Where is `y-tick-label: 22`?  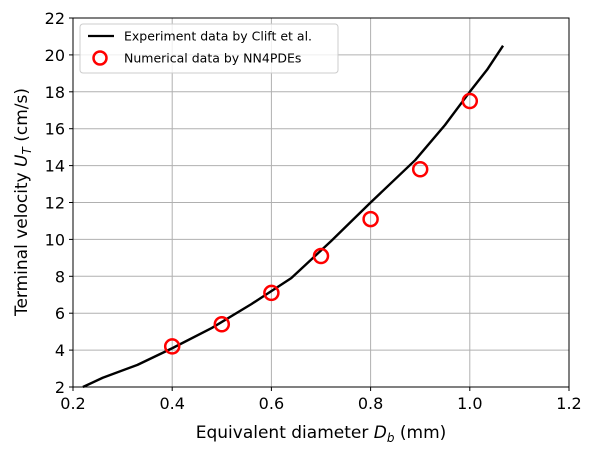
y-tick-label: 22 is located at coordinates (55, 18).